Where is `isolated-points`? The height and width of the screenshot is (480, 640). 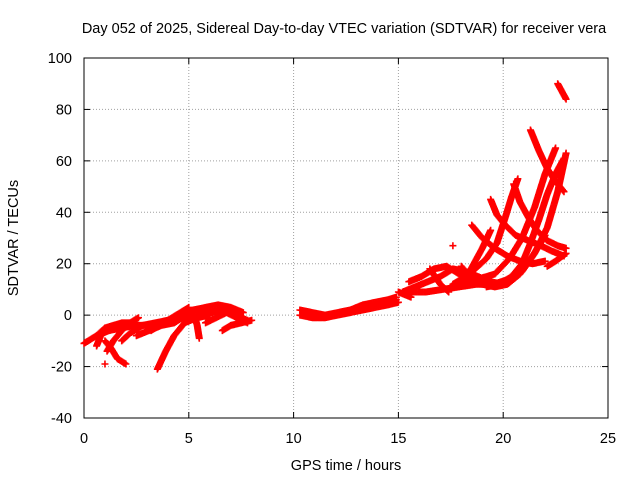 isolated-points is located at coordinates (279, 305).